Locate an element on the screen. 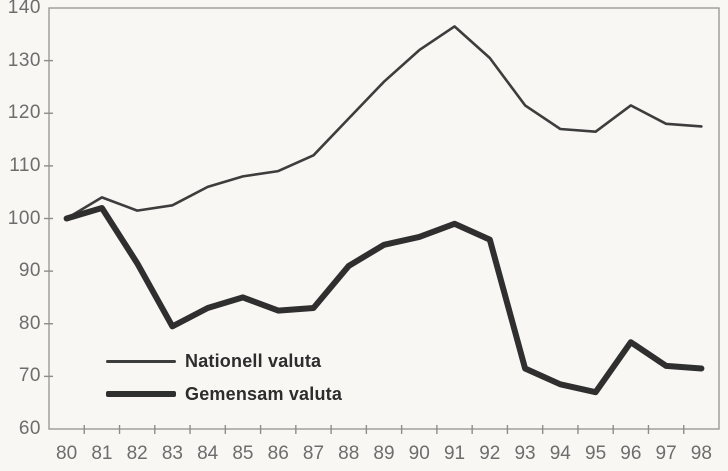 The width and height of the screenshot is (728, 471). x-tick-label: 93 is located at coordinates (525, 453).